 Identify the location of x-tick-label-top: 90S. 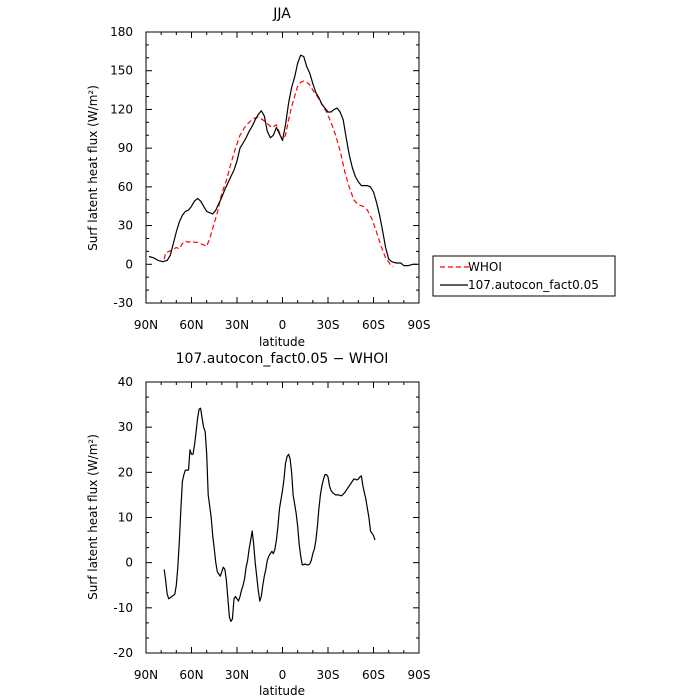
(419, 325).